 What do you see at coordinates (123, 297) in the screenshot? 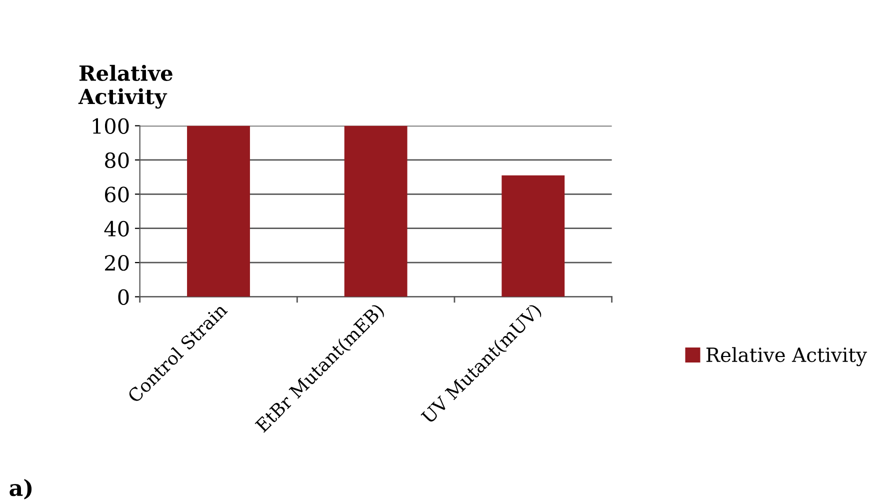
I see `y-tick-label: 0` at bounding box center [123, 297].